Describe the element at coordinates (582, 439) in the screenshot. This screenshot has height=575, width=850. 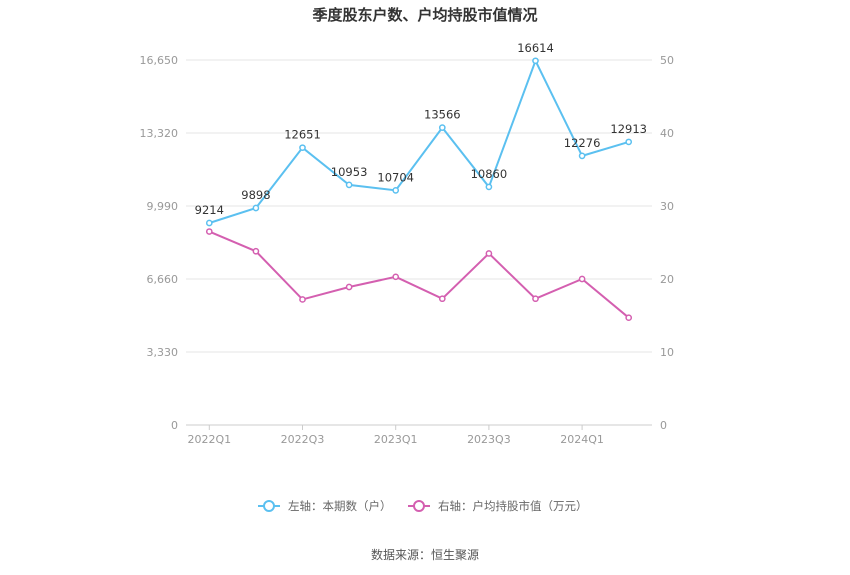
I see `x-tick-label: 2024Q1` at that location.